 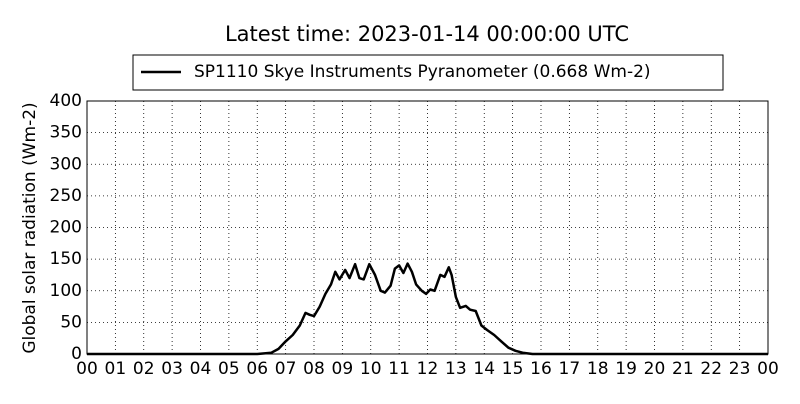 What do you see at coordinates (257, 369) in the screenshot?
I see `x-tick-label: 06` at bounding box center [257, 369].